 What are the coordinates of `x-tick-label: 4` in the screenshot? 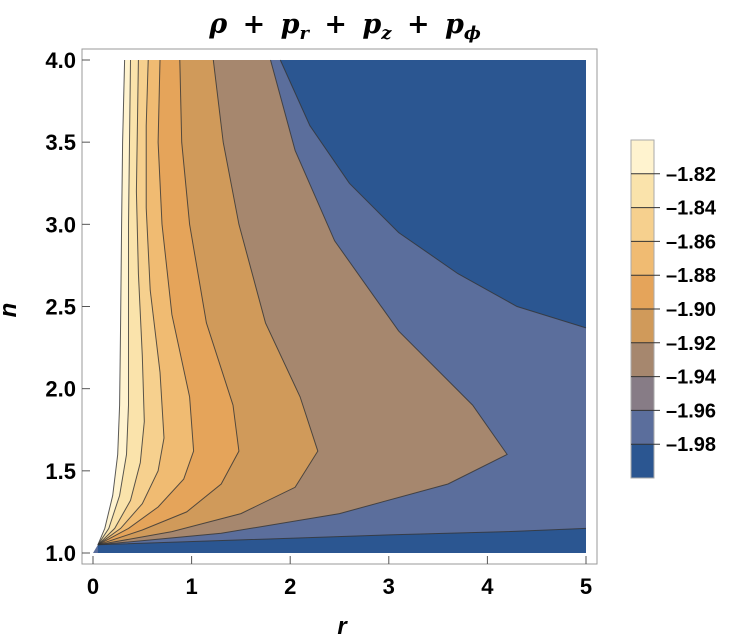 It's located at (487, 586).